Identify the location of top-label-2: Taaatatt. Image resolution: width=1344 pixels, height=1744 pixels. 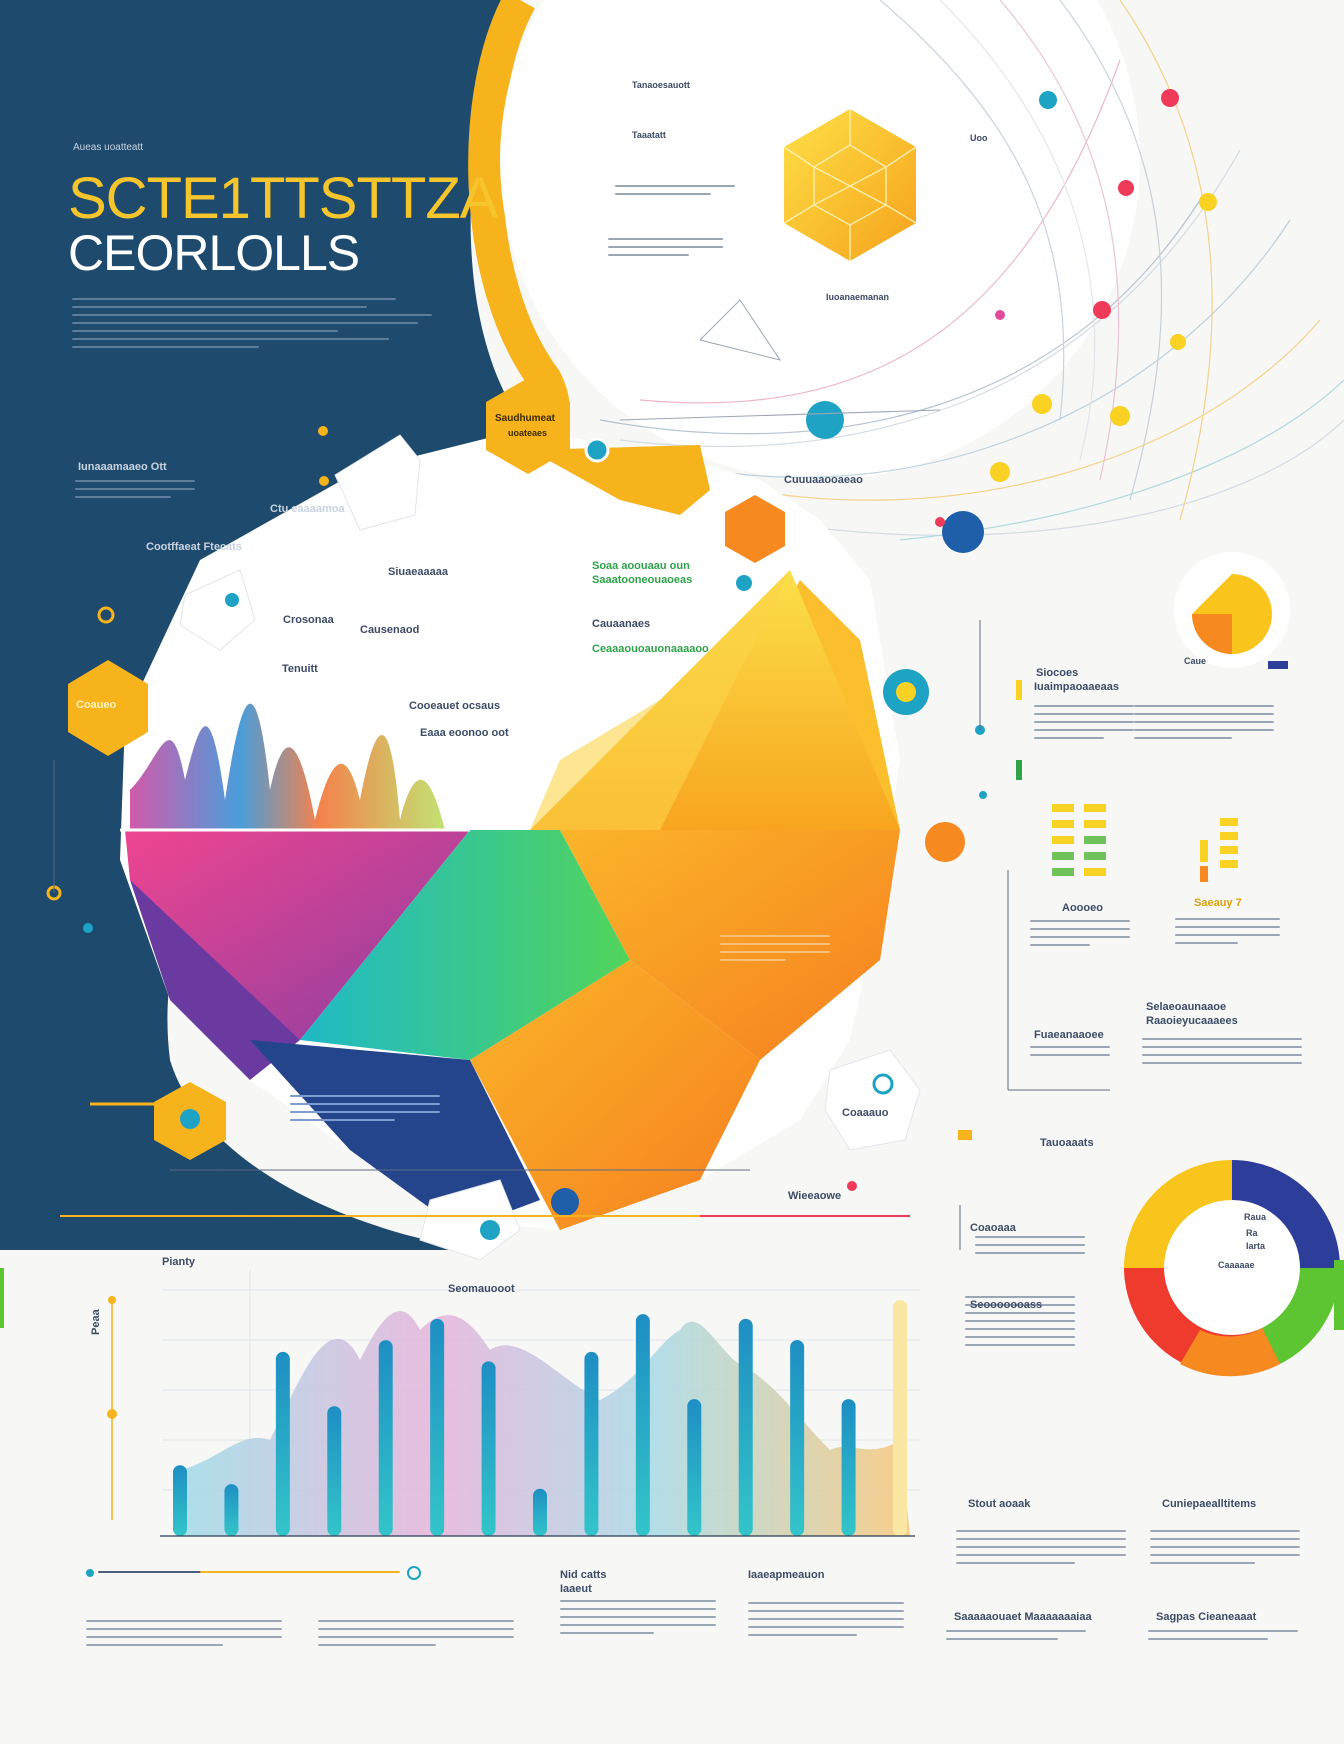
(649, 135).